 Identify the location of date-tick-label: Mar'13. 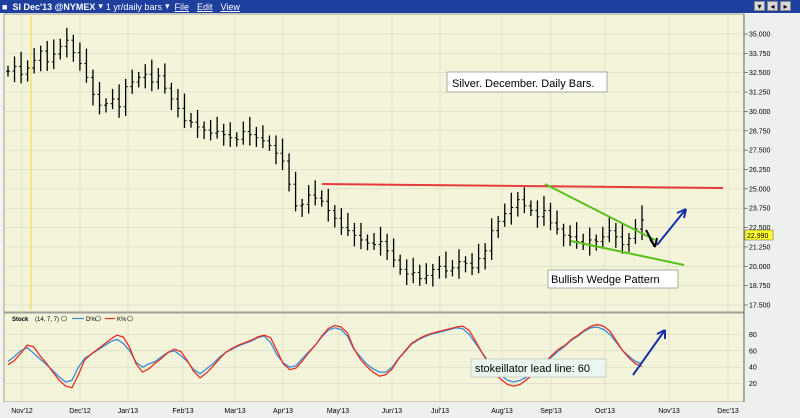
(234, 411).